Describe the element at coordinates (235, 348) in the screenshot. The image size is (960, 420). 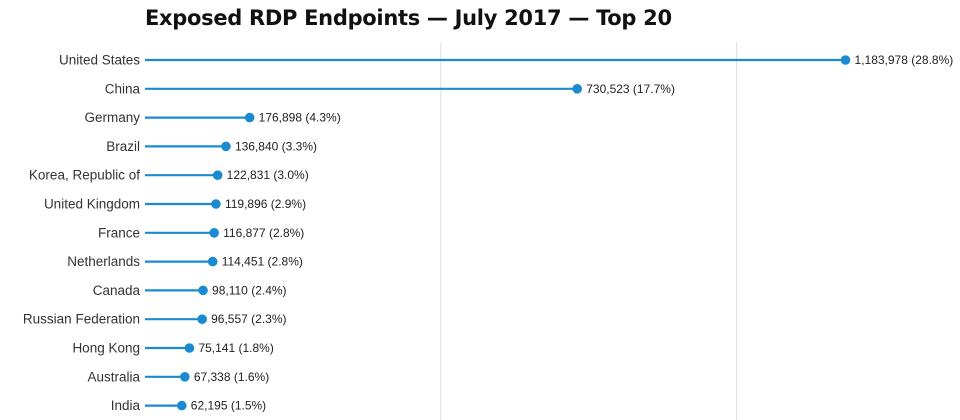
I see `data-label: 75,141 (1.8%)` at that location.